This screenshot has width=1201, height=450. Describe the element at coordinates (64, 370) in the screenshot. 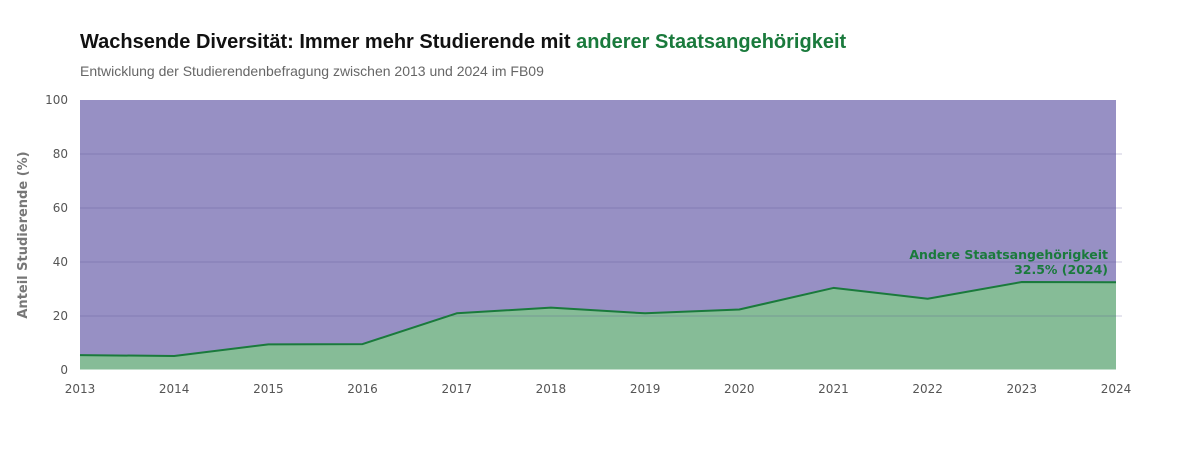

I see `y-tick-label: 0` at that location.